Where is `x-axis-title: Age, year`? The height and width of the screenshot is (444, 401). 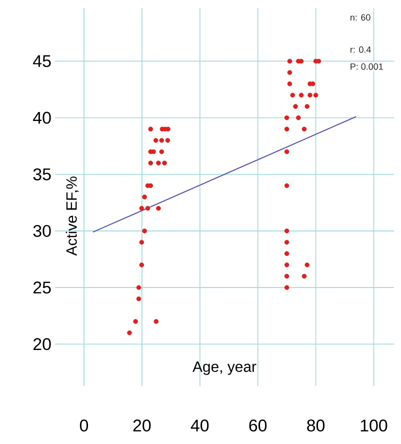 x-axis-title: Age, year is located at coordinates (224, 368).